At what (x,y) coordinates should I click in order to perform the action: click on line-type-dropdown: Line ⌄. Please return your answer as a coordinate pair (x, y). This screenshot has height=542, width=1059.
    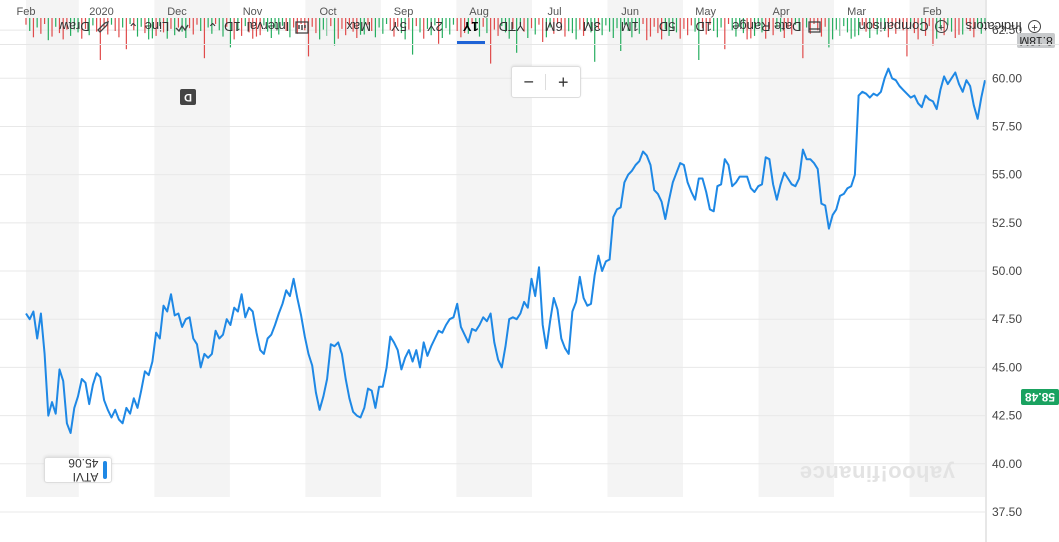
    Looking at the image, I should click on (158, 27).